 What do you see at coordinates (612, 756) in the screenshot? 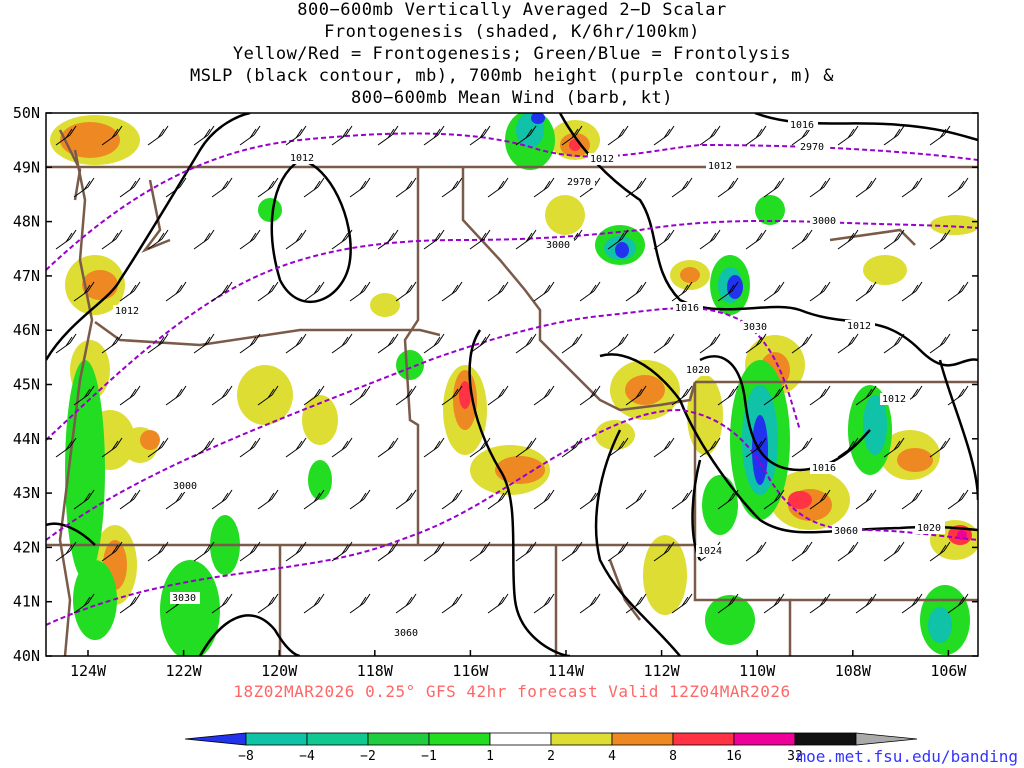
I see `colorbar-label: 4` at bounding box center [612, 756].